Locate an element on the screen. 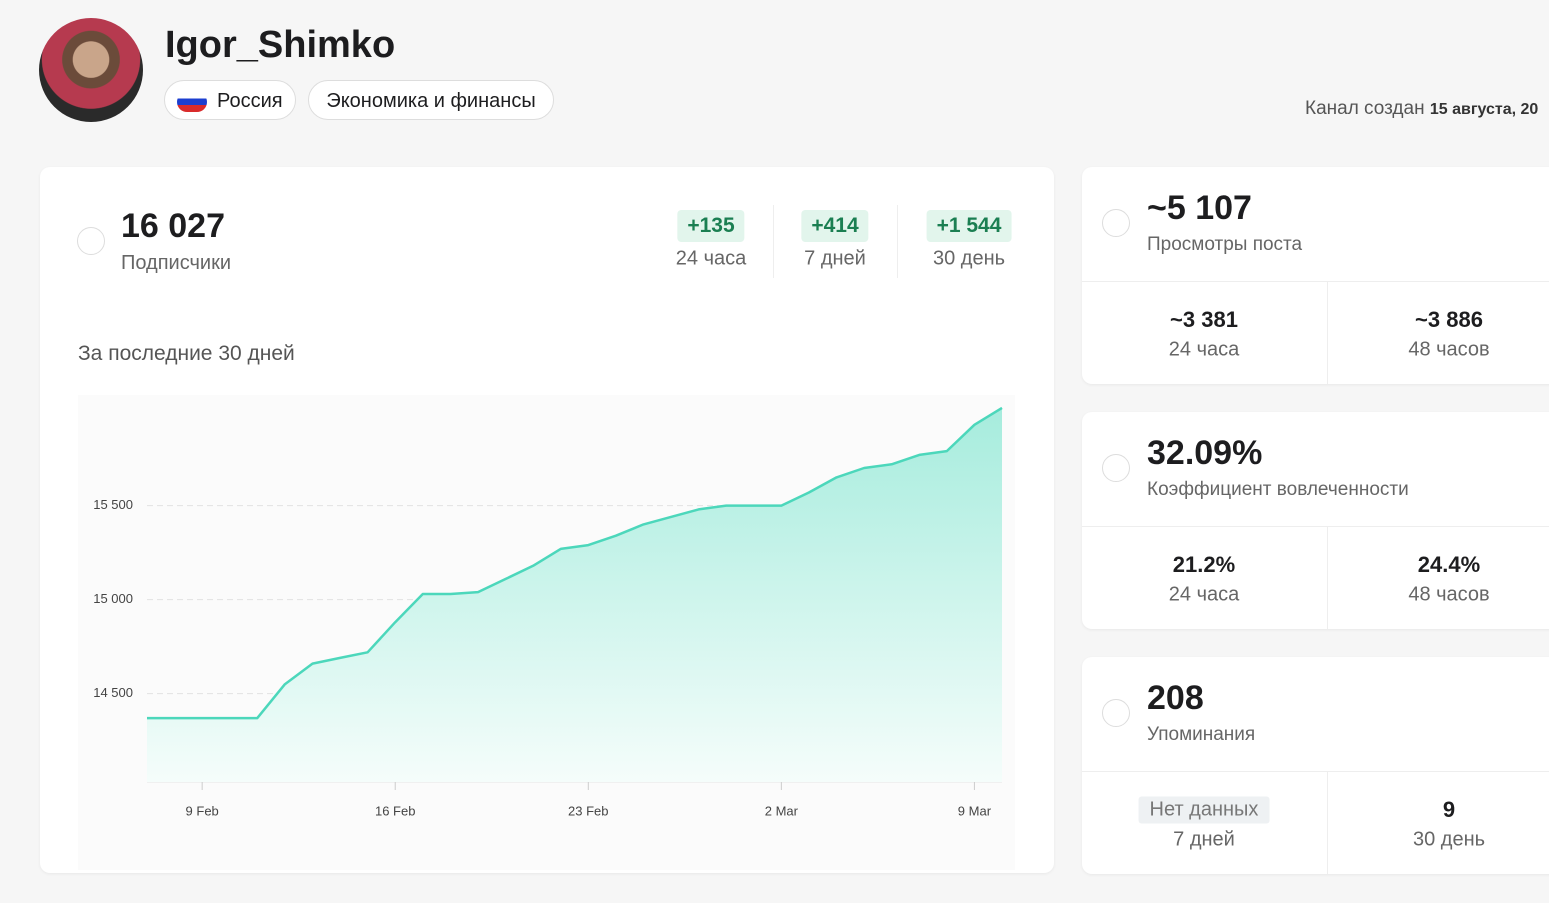  x-tick-label: 2 Mar is located at coordinates (782, 810).